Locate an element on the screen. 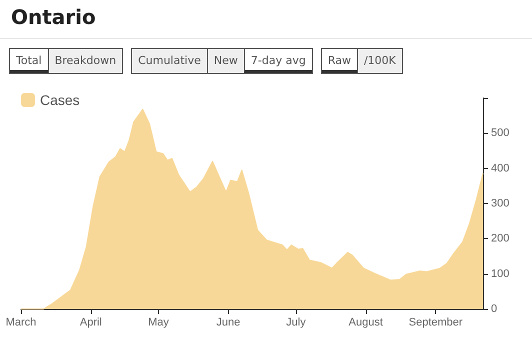 This screenshot has width=532, height=341. y-tick-label: 100 is located at coordinates (500, 274).